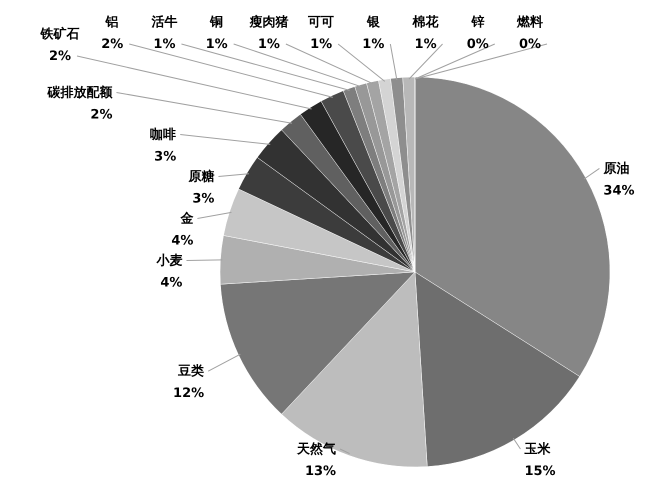  What do you see at coordinates (186, 218) in the screenshot?
I see `slice-label: 金` at bounding box center [186, 218].